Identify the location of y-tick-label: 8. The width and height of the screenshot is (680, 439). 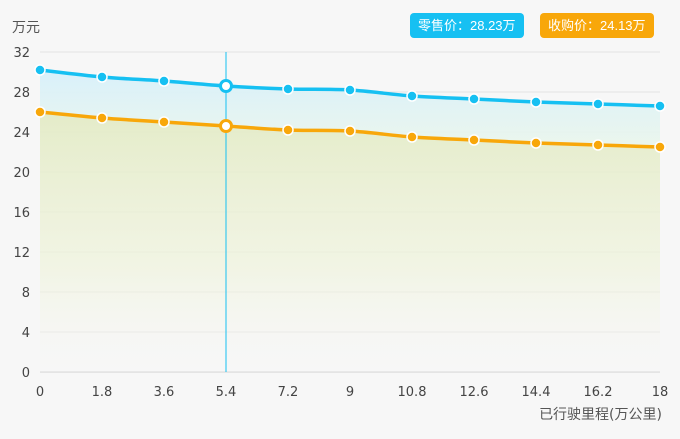
(26, 293).